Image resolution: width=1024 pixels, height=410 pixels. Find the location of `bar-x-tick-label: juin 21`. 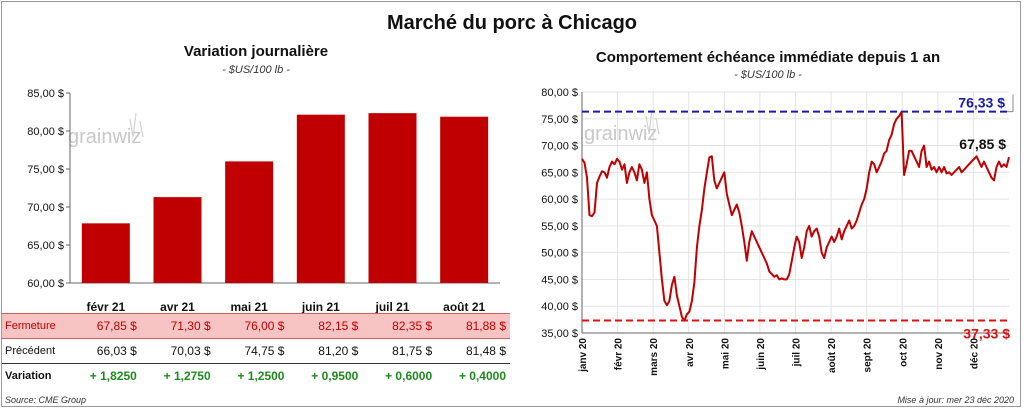

bar-x-tick-label: juin 21 is located at coordinates (320, 307).